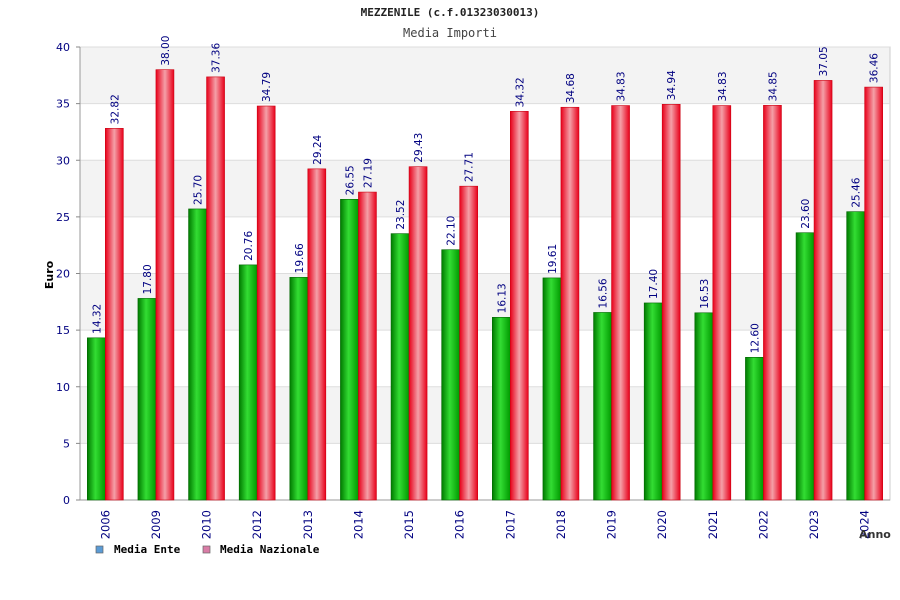  What do you see at coordinates (755, 338) in the screenshot?
I see `data-label-media-ente-2022: 12.60` at bounding box center [755, 338].